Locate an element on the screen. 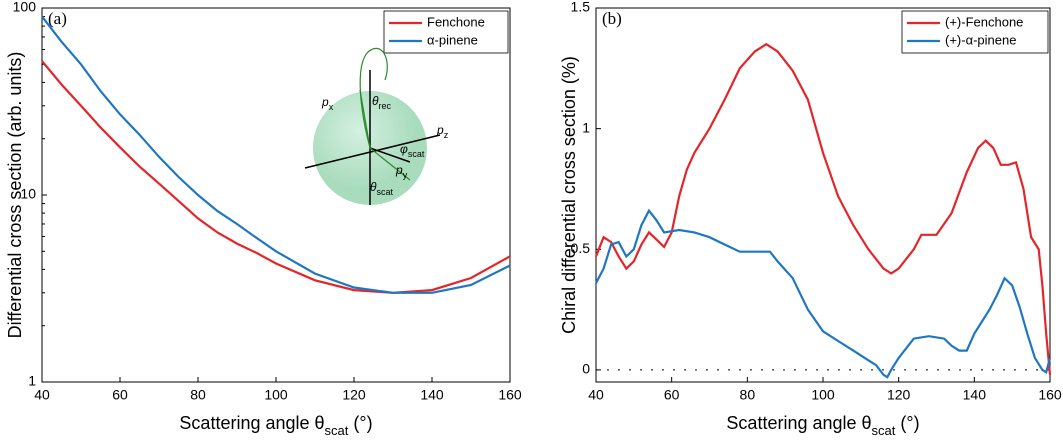 The image size is (1063, 445). inset-label: θscat is located at coordinates (382, 188).